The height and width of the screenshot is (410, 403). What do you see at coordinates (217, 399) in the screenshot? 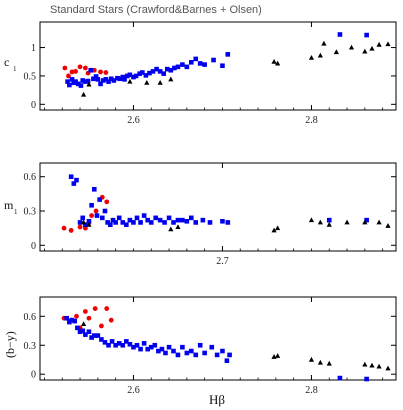
I see `x-axis-label: Hβ` at bounding box center [217, 399].